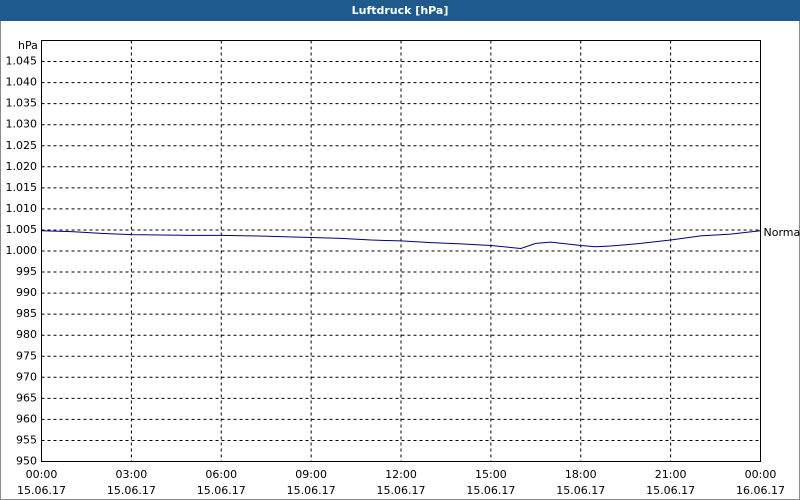 The height and width of the screenshot is (500, 800). What do you see at coordinates (26, 355) in the screenshot?
I see `y-tick-label: 975` at bounding box center [26, 355].